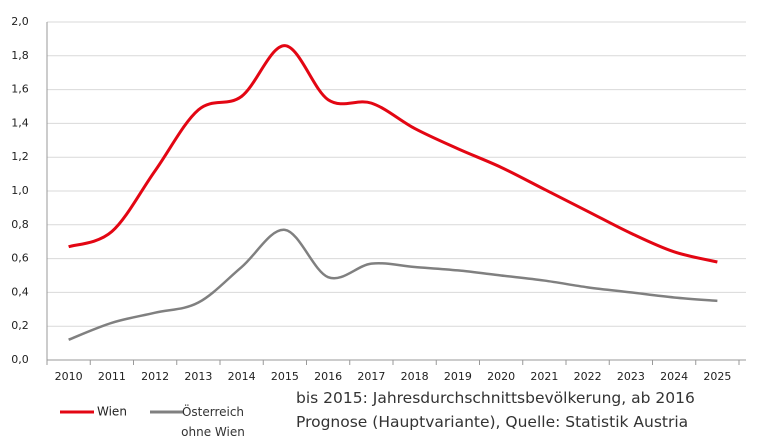 The image size is (757, 446). What do you see at coordinates (20, 325) in the screenshot?
I see `y-tick-label: 0,2` at bounding box center [20, 325].